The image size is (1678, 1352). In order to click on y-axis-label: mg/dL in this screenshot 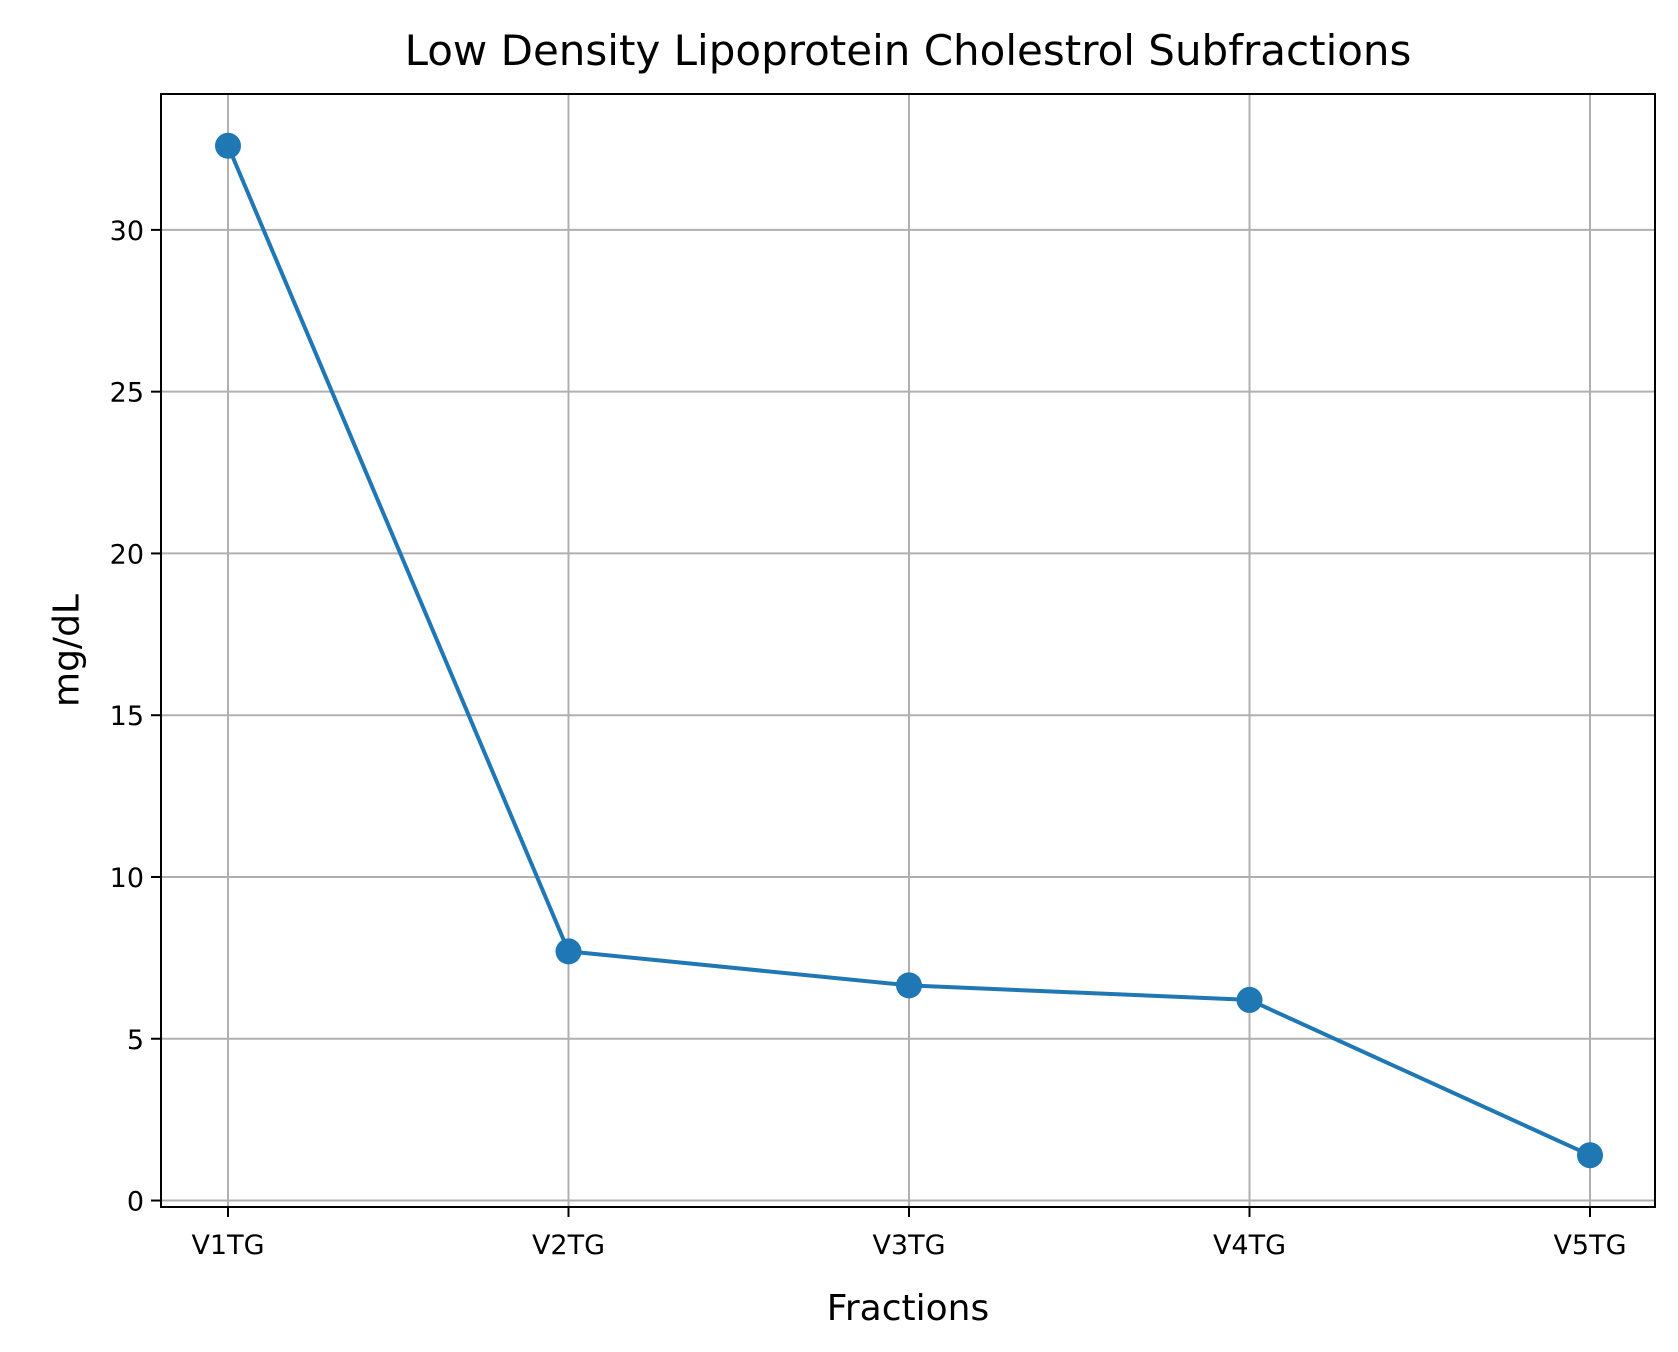, I will do `click(67, 650)`.